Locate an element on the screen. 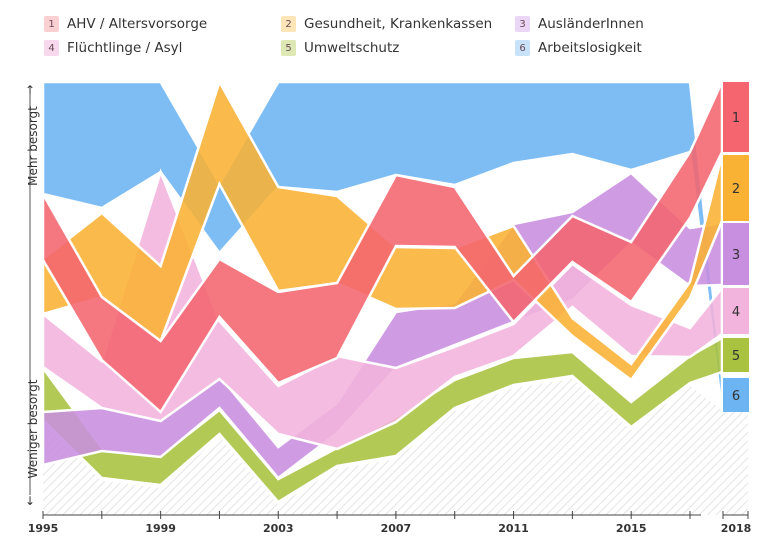 This screenshot has height=556, width=769. x-tick-label: 1995 is located at coordinates (43, 528).